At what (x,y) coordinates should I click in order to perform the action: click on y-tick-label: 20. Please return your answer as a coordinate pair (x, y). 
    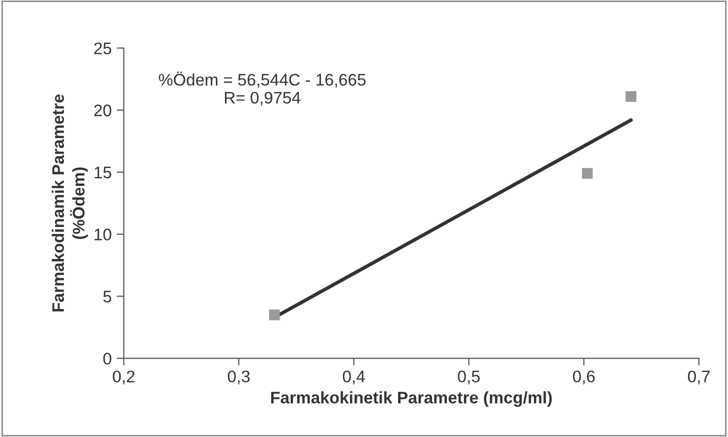
    Looking at the image, I should click on (103, 110).